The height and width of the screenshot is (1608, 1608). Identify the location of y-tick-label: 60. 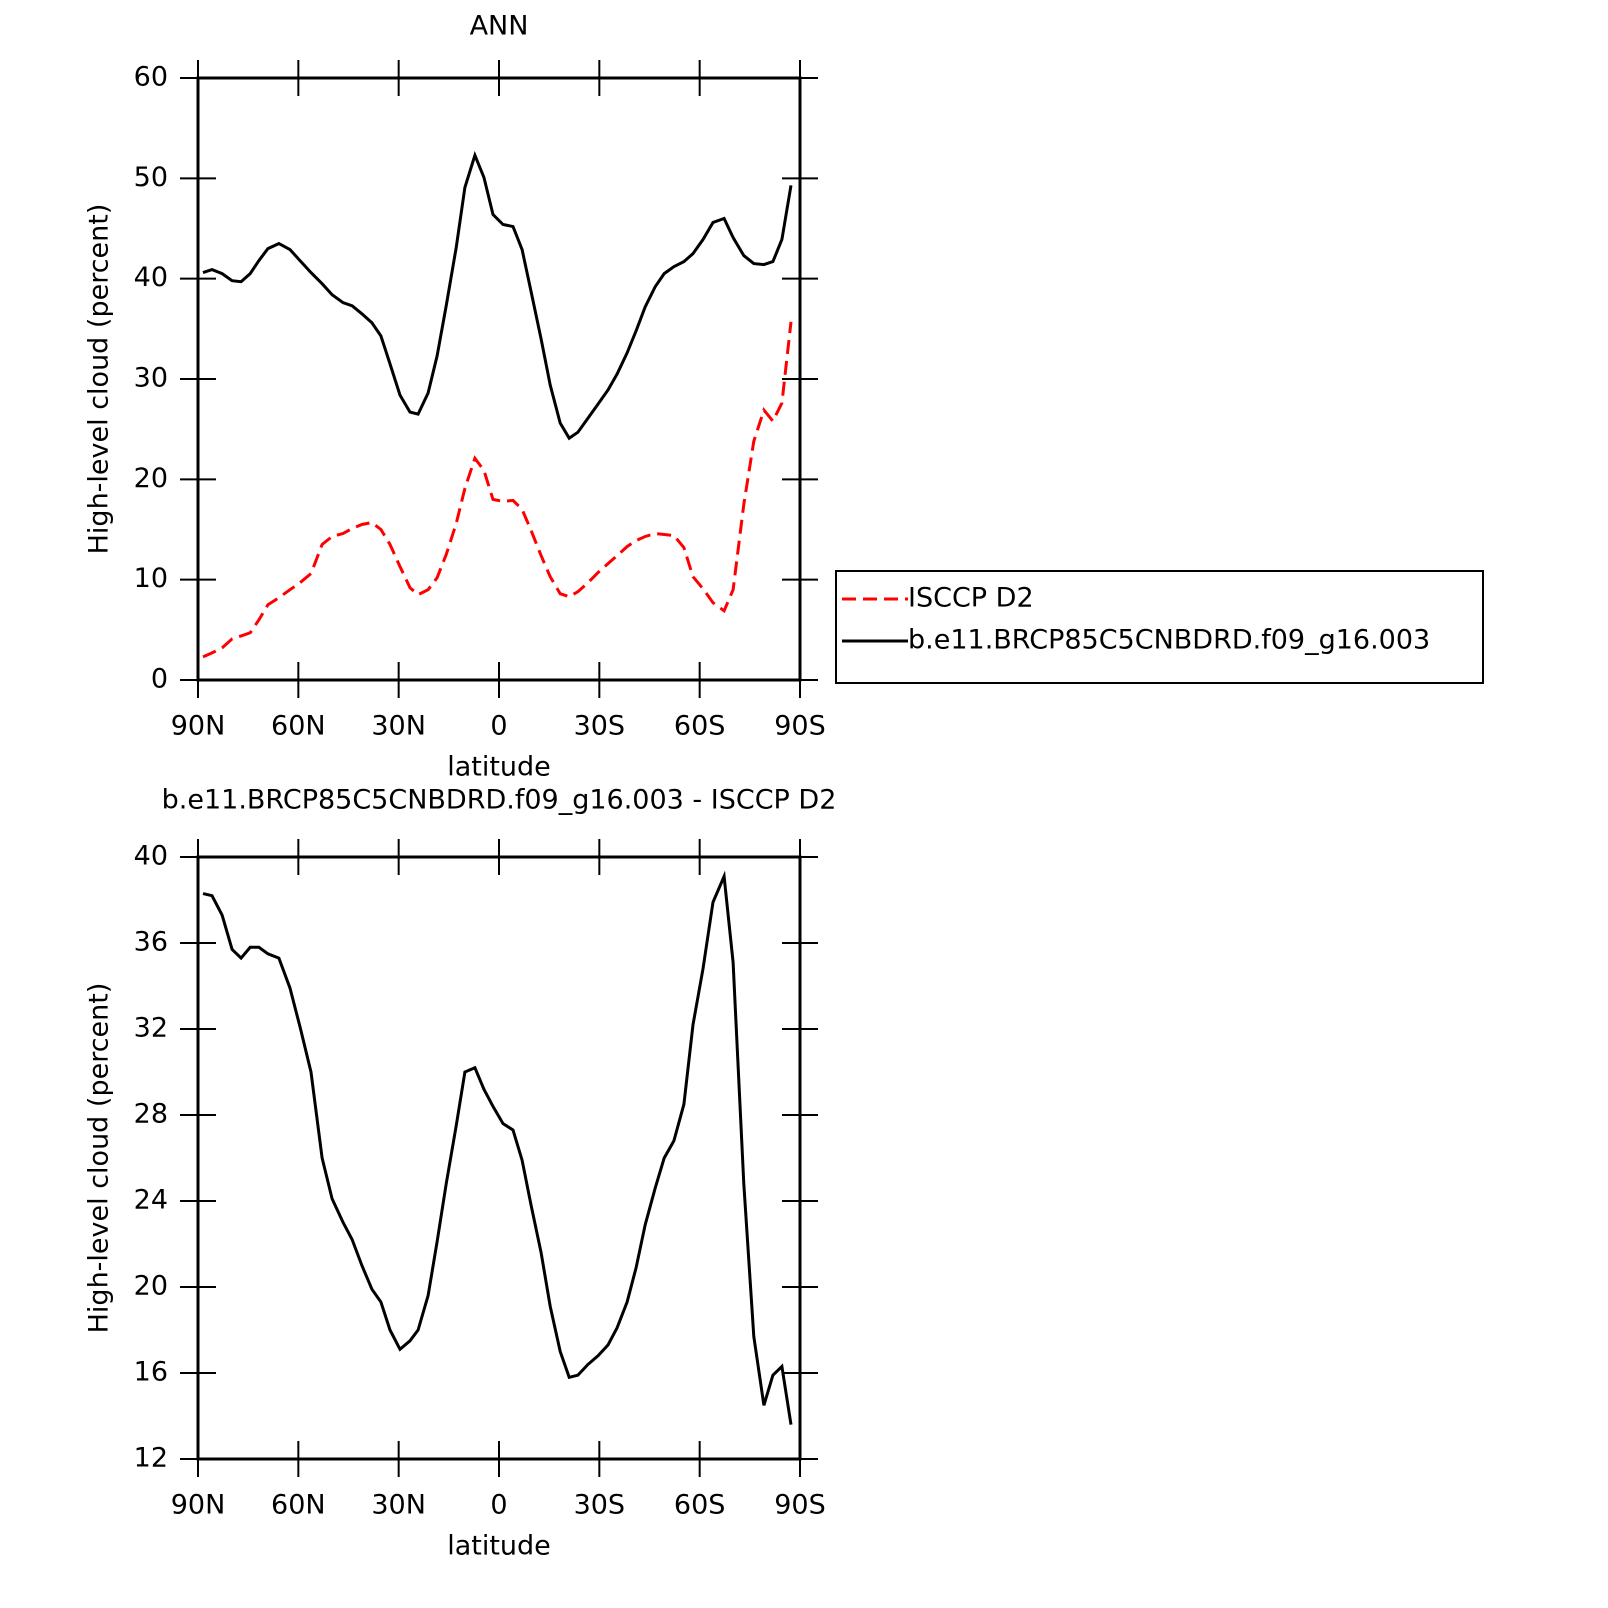
(151, 77).